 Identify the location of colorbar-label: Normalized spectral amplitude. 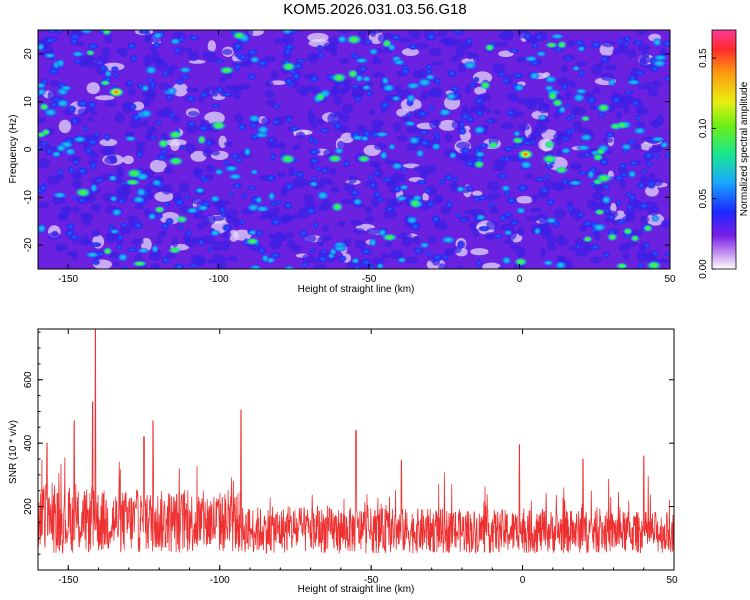
(744, 148).